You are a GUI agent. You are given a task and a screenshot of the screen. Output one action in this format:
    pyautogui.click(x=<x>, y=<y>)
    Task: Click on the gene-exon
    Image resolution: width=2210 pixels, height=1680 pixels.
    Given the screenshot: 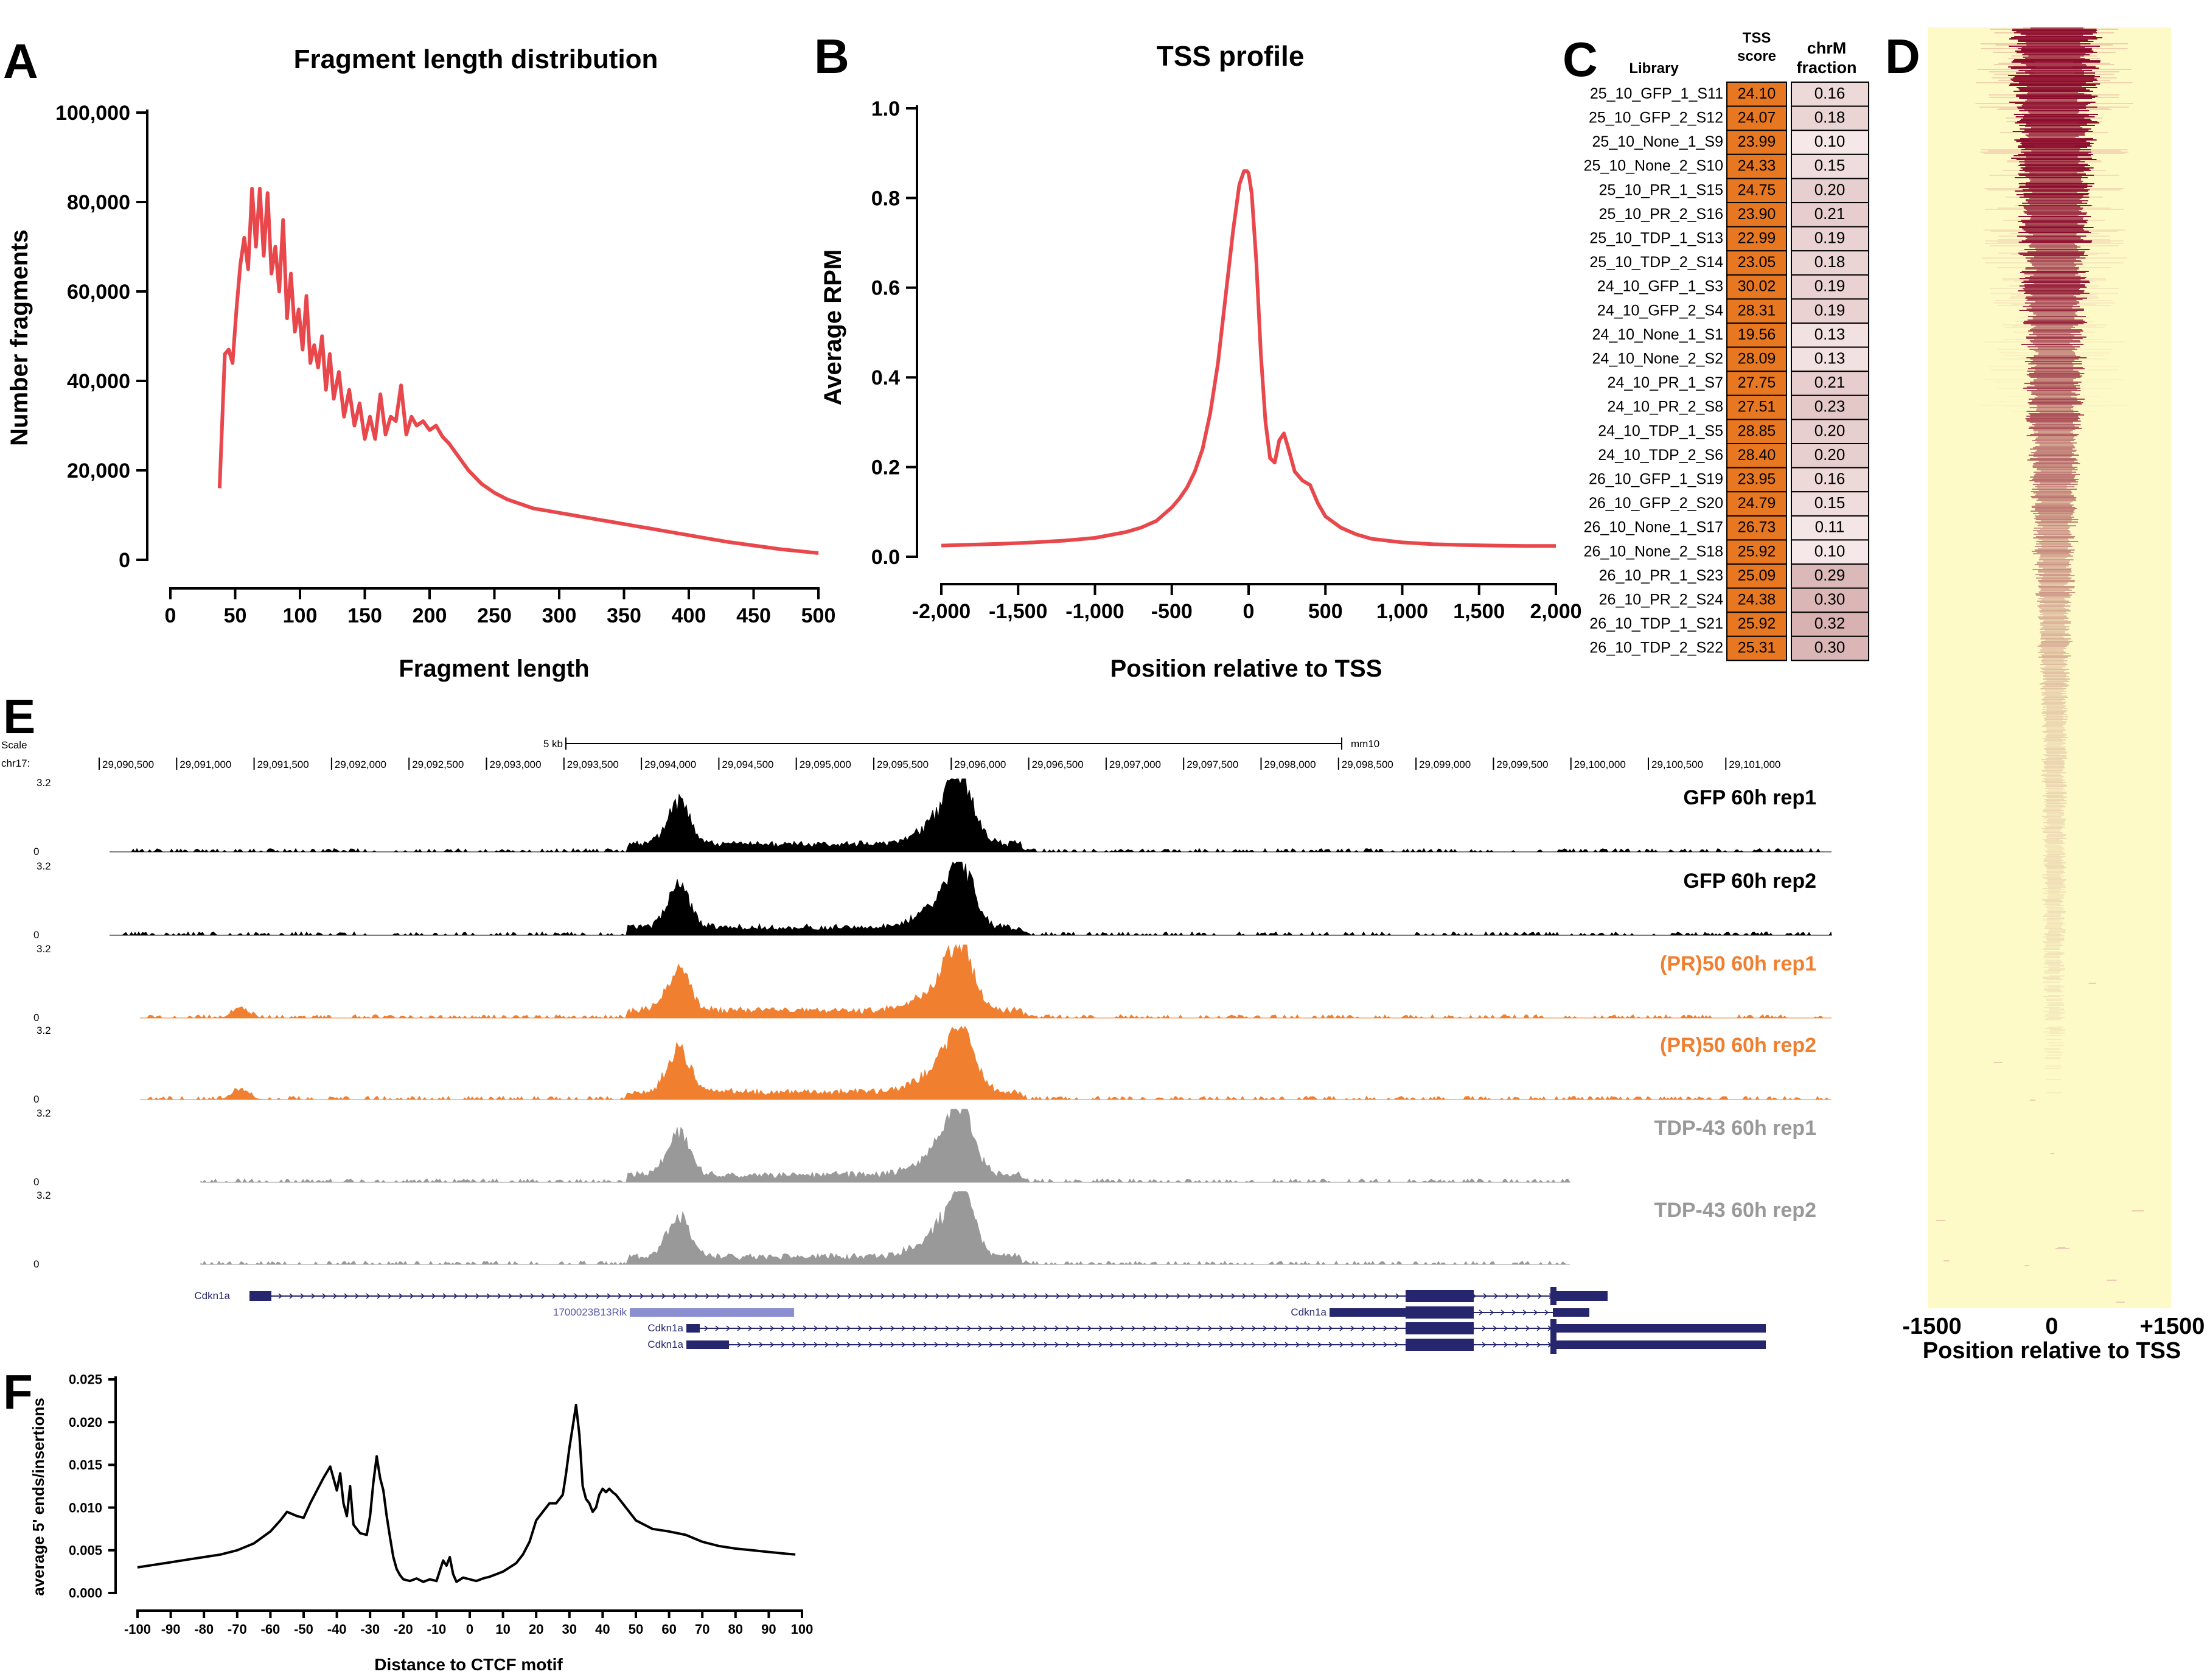 What is the action you would take?
    pyautogui.click(x=1553, y=1345)
    